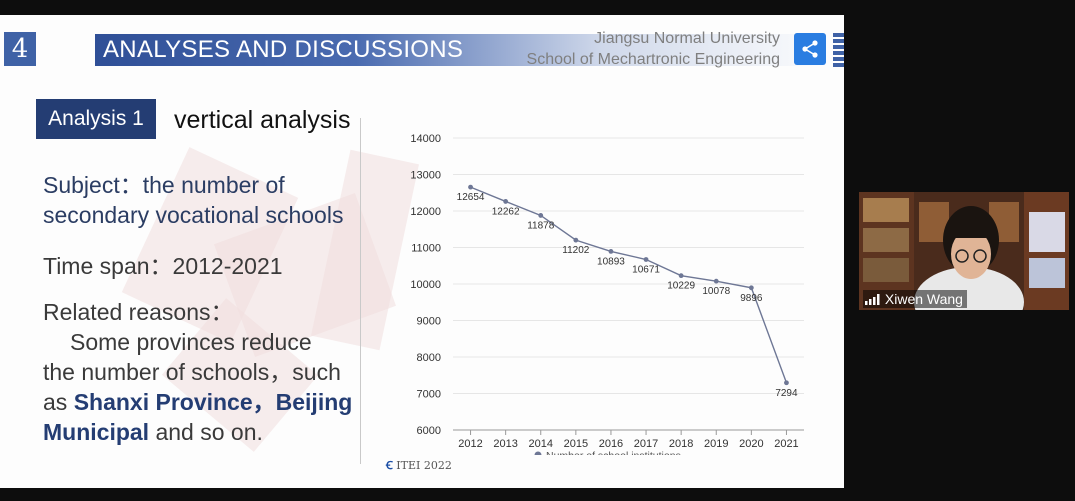 Image resolution: width=1075 pixels, height=501 pixels. I want to click on x-tick-label: 2019, so click(716, 444).